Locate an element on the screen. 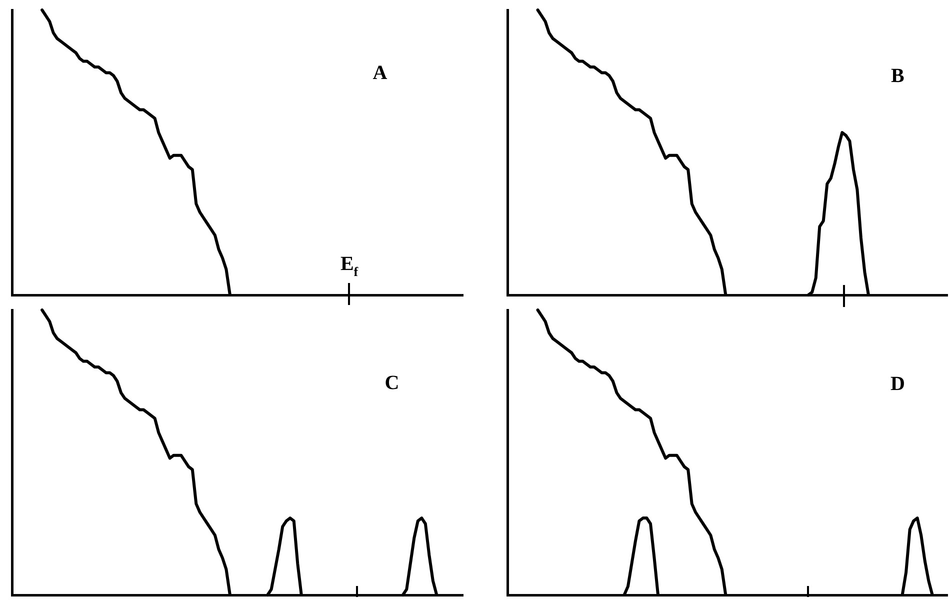 Image resolution: width=949 pixels, height=600 pixels. text: C is located at coordinates (392, 383).